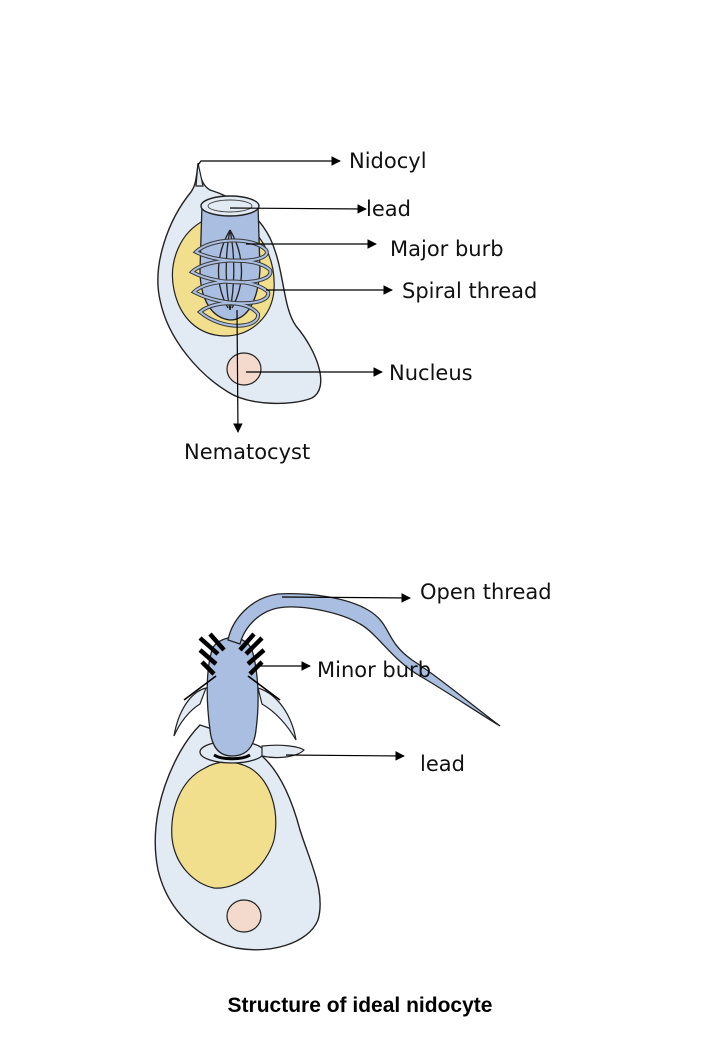  Describe the element at coordinates (190, 712) in the screenshot. I see `left-spine` at that location.